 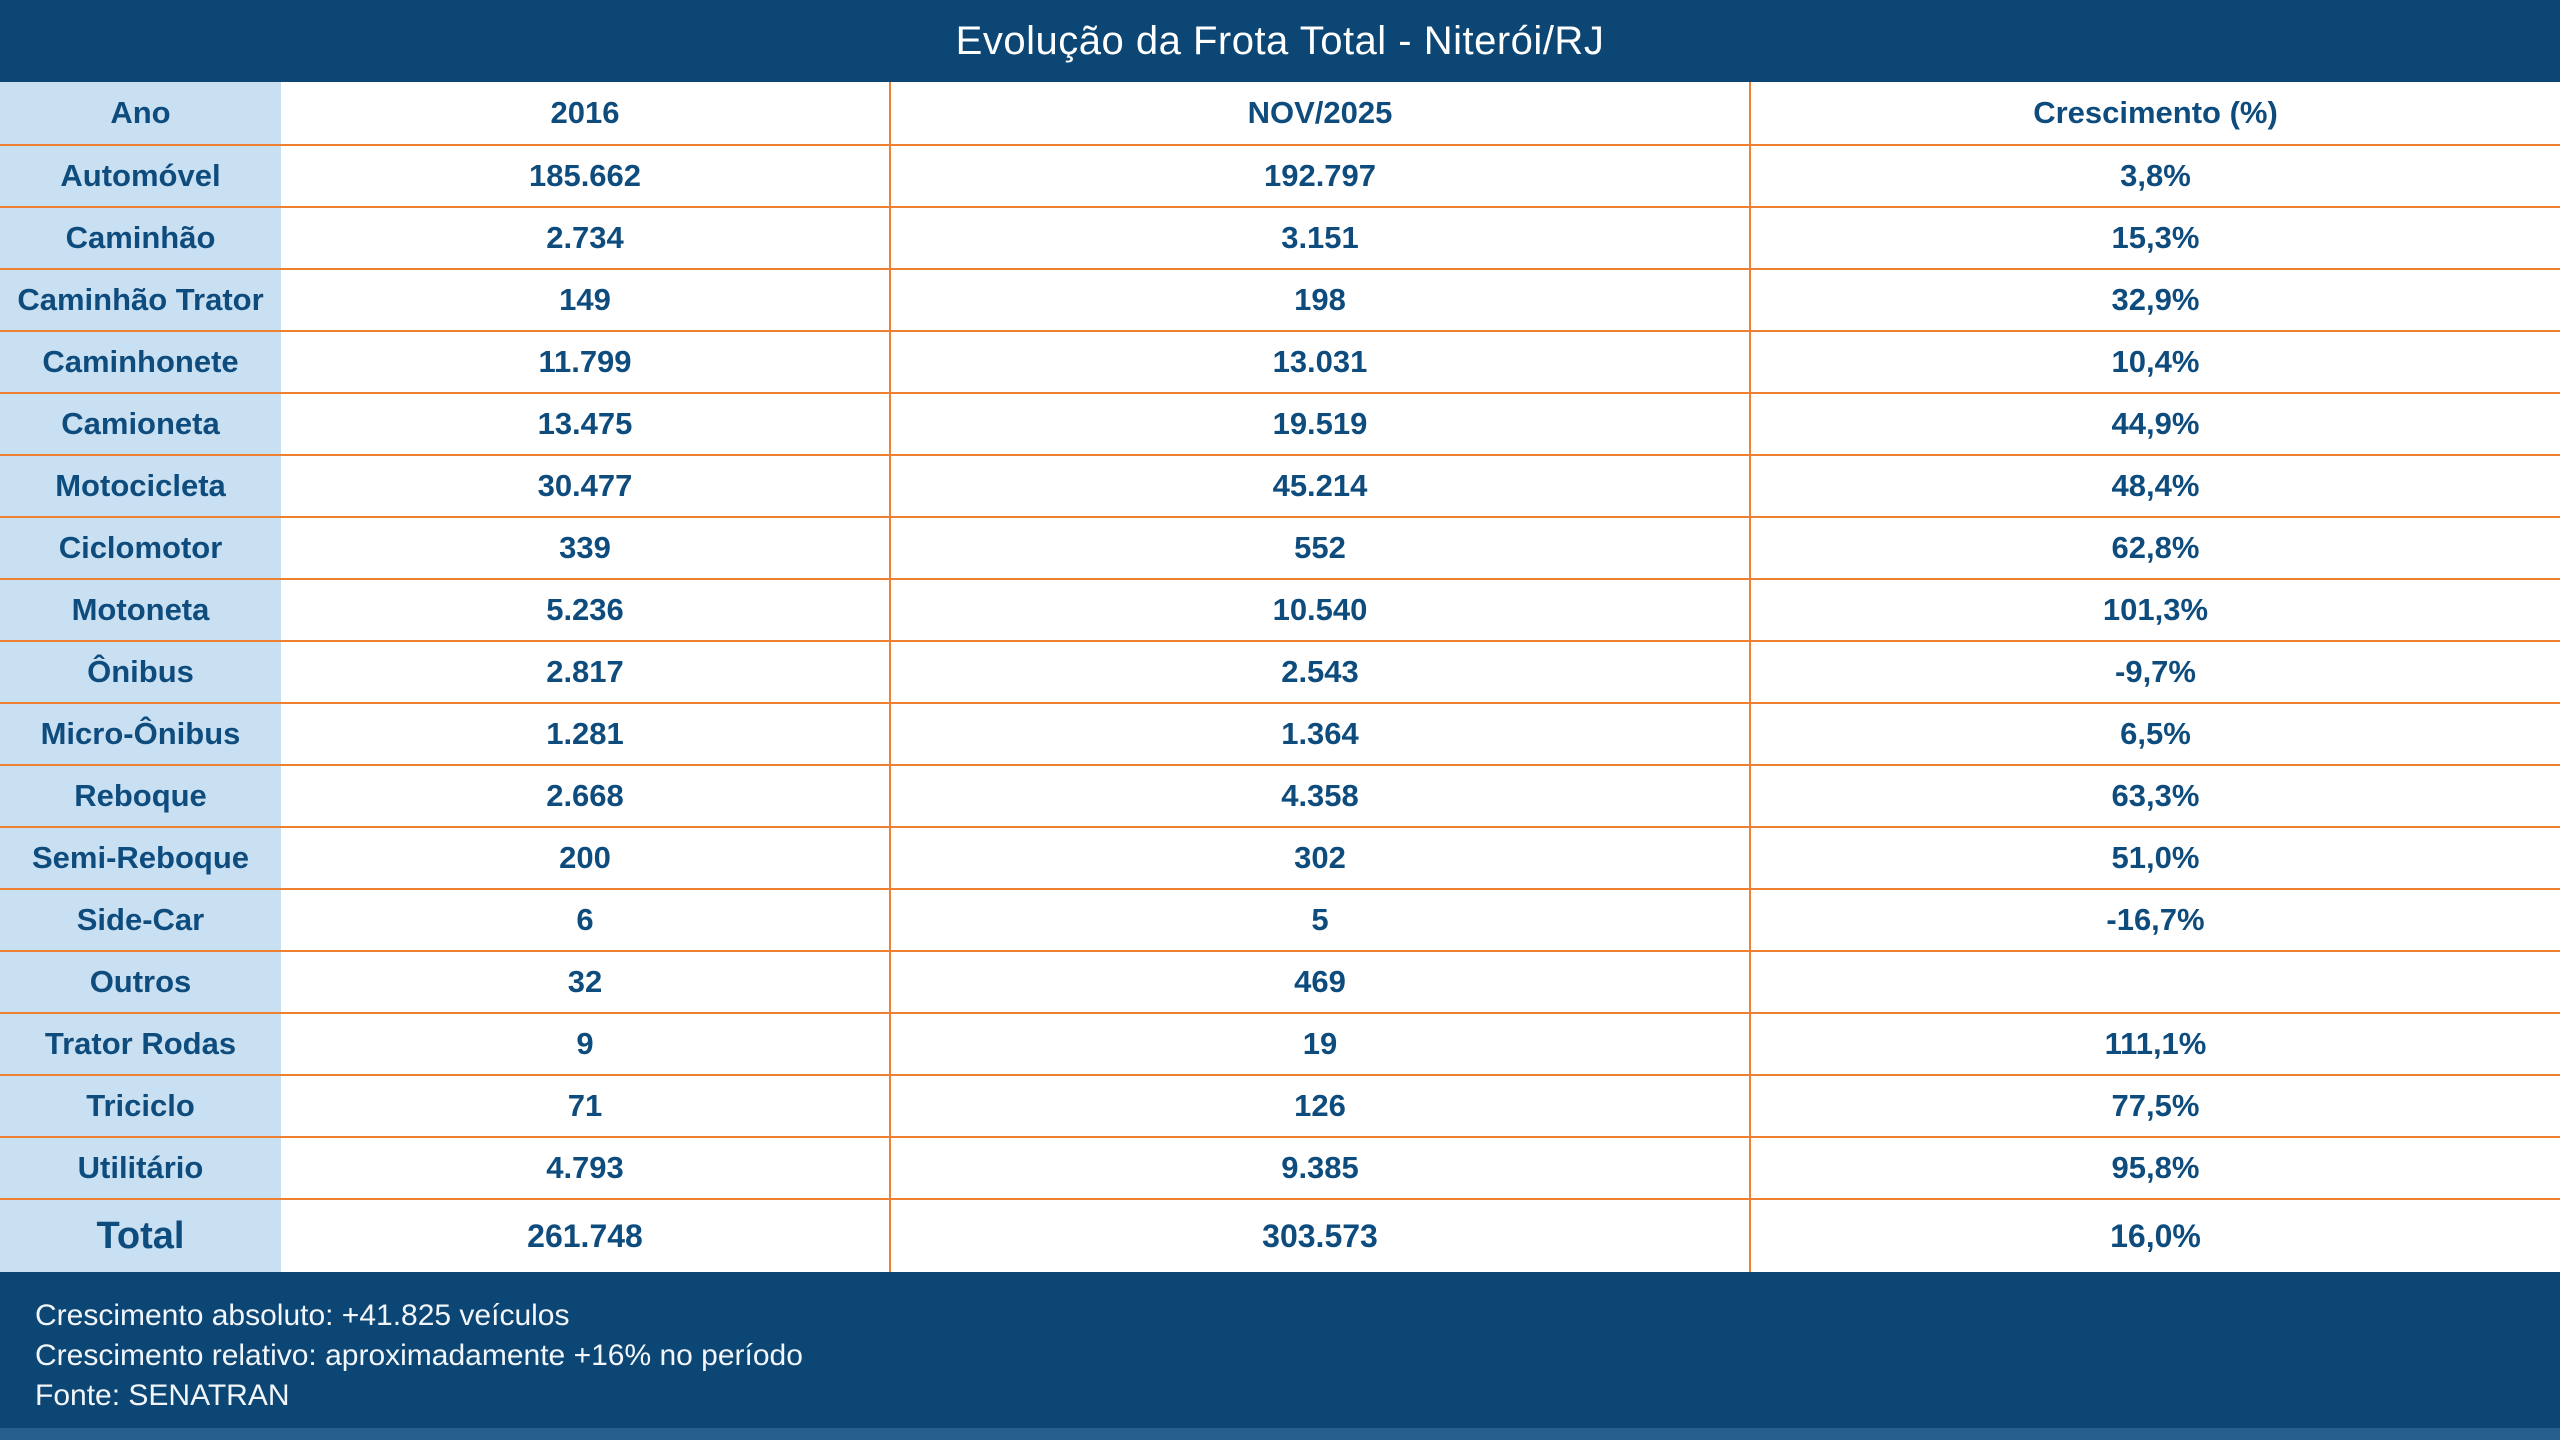 I want to click on total-value-nov2025: 303.573, so click(x=1319, y=1235).